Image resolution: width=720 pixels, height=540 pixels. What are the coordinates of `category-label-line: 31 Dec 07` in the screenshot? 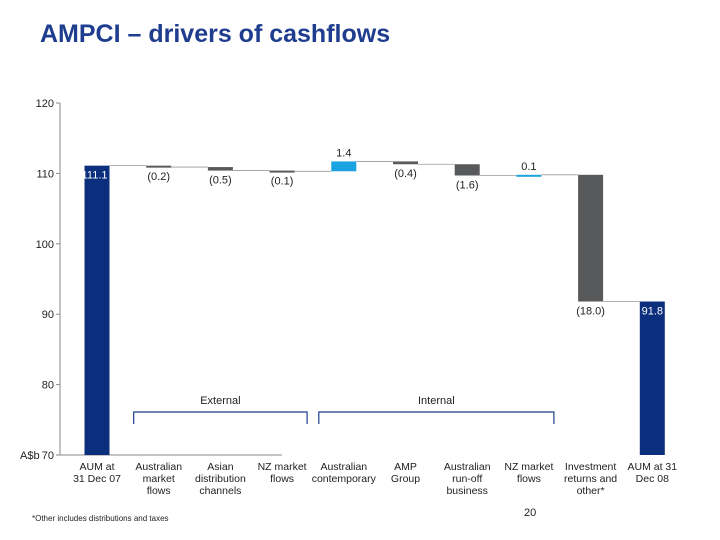 It's located at (97, 479).